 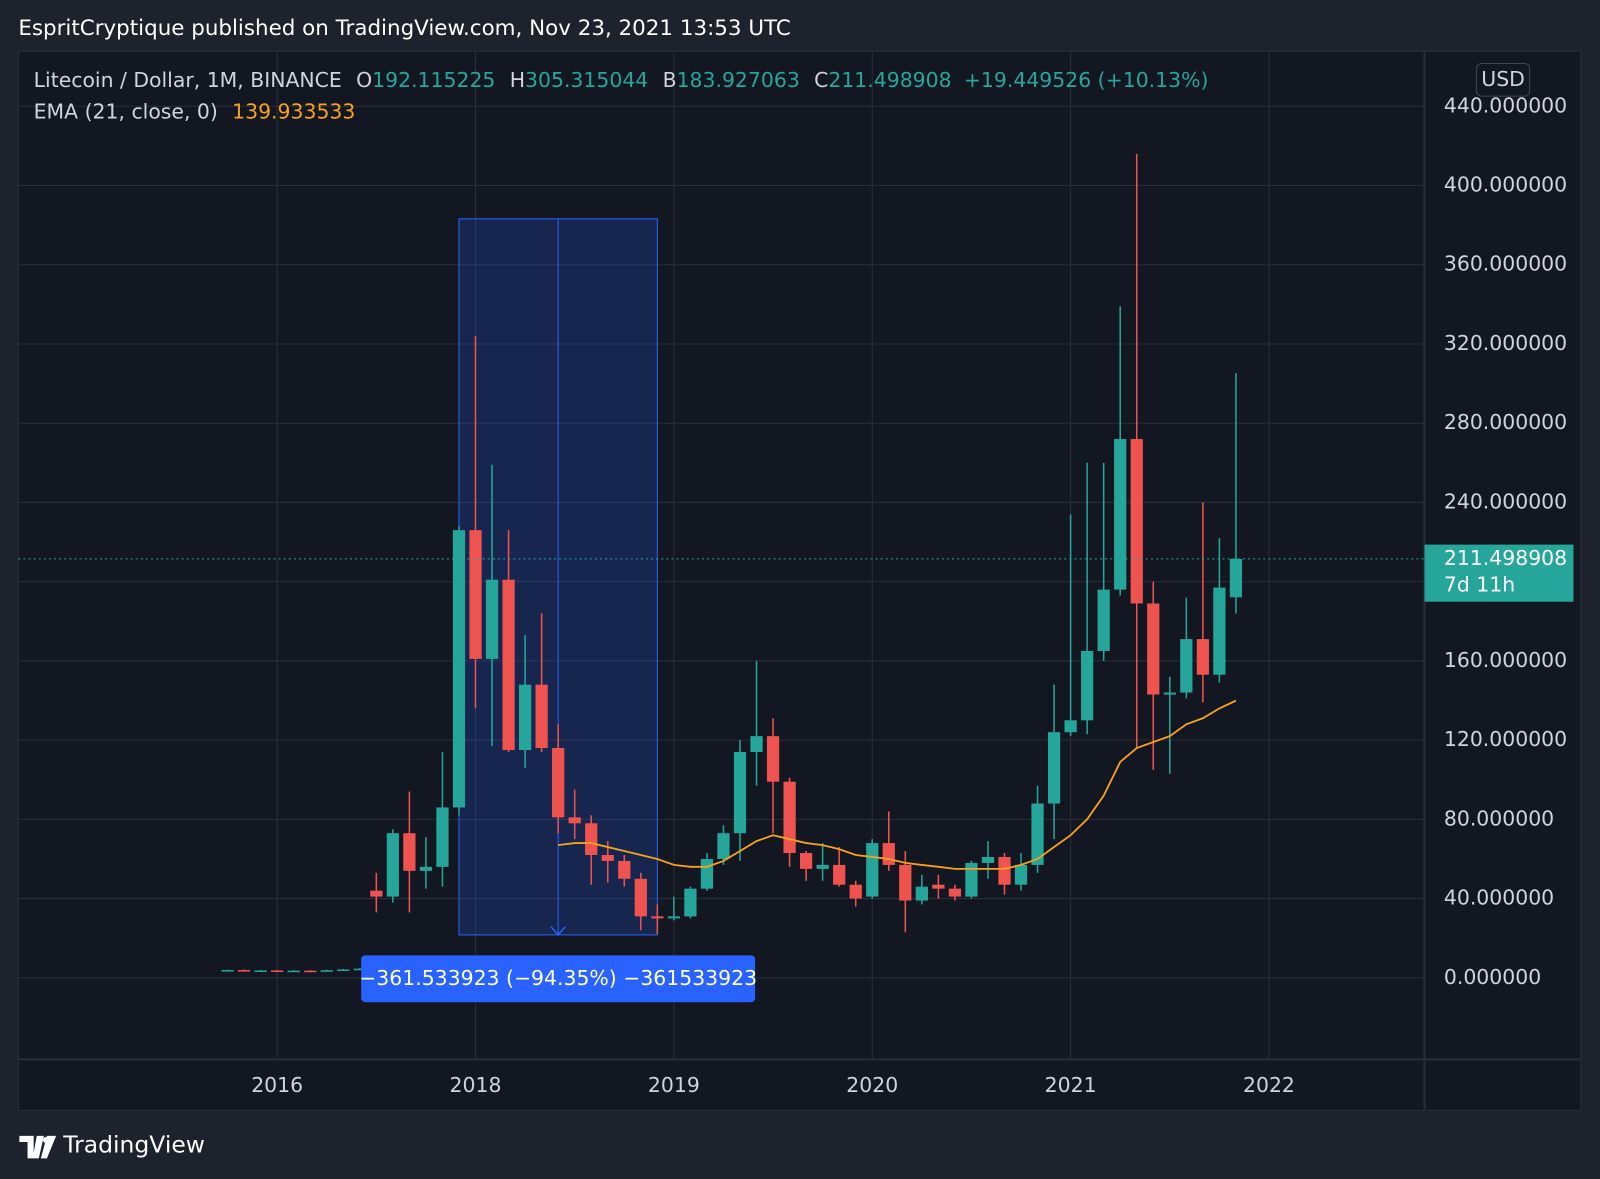 I want to click on measure-label-box, so click(x=558, y=979).